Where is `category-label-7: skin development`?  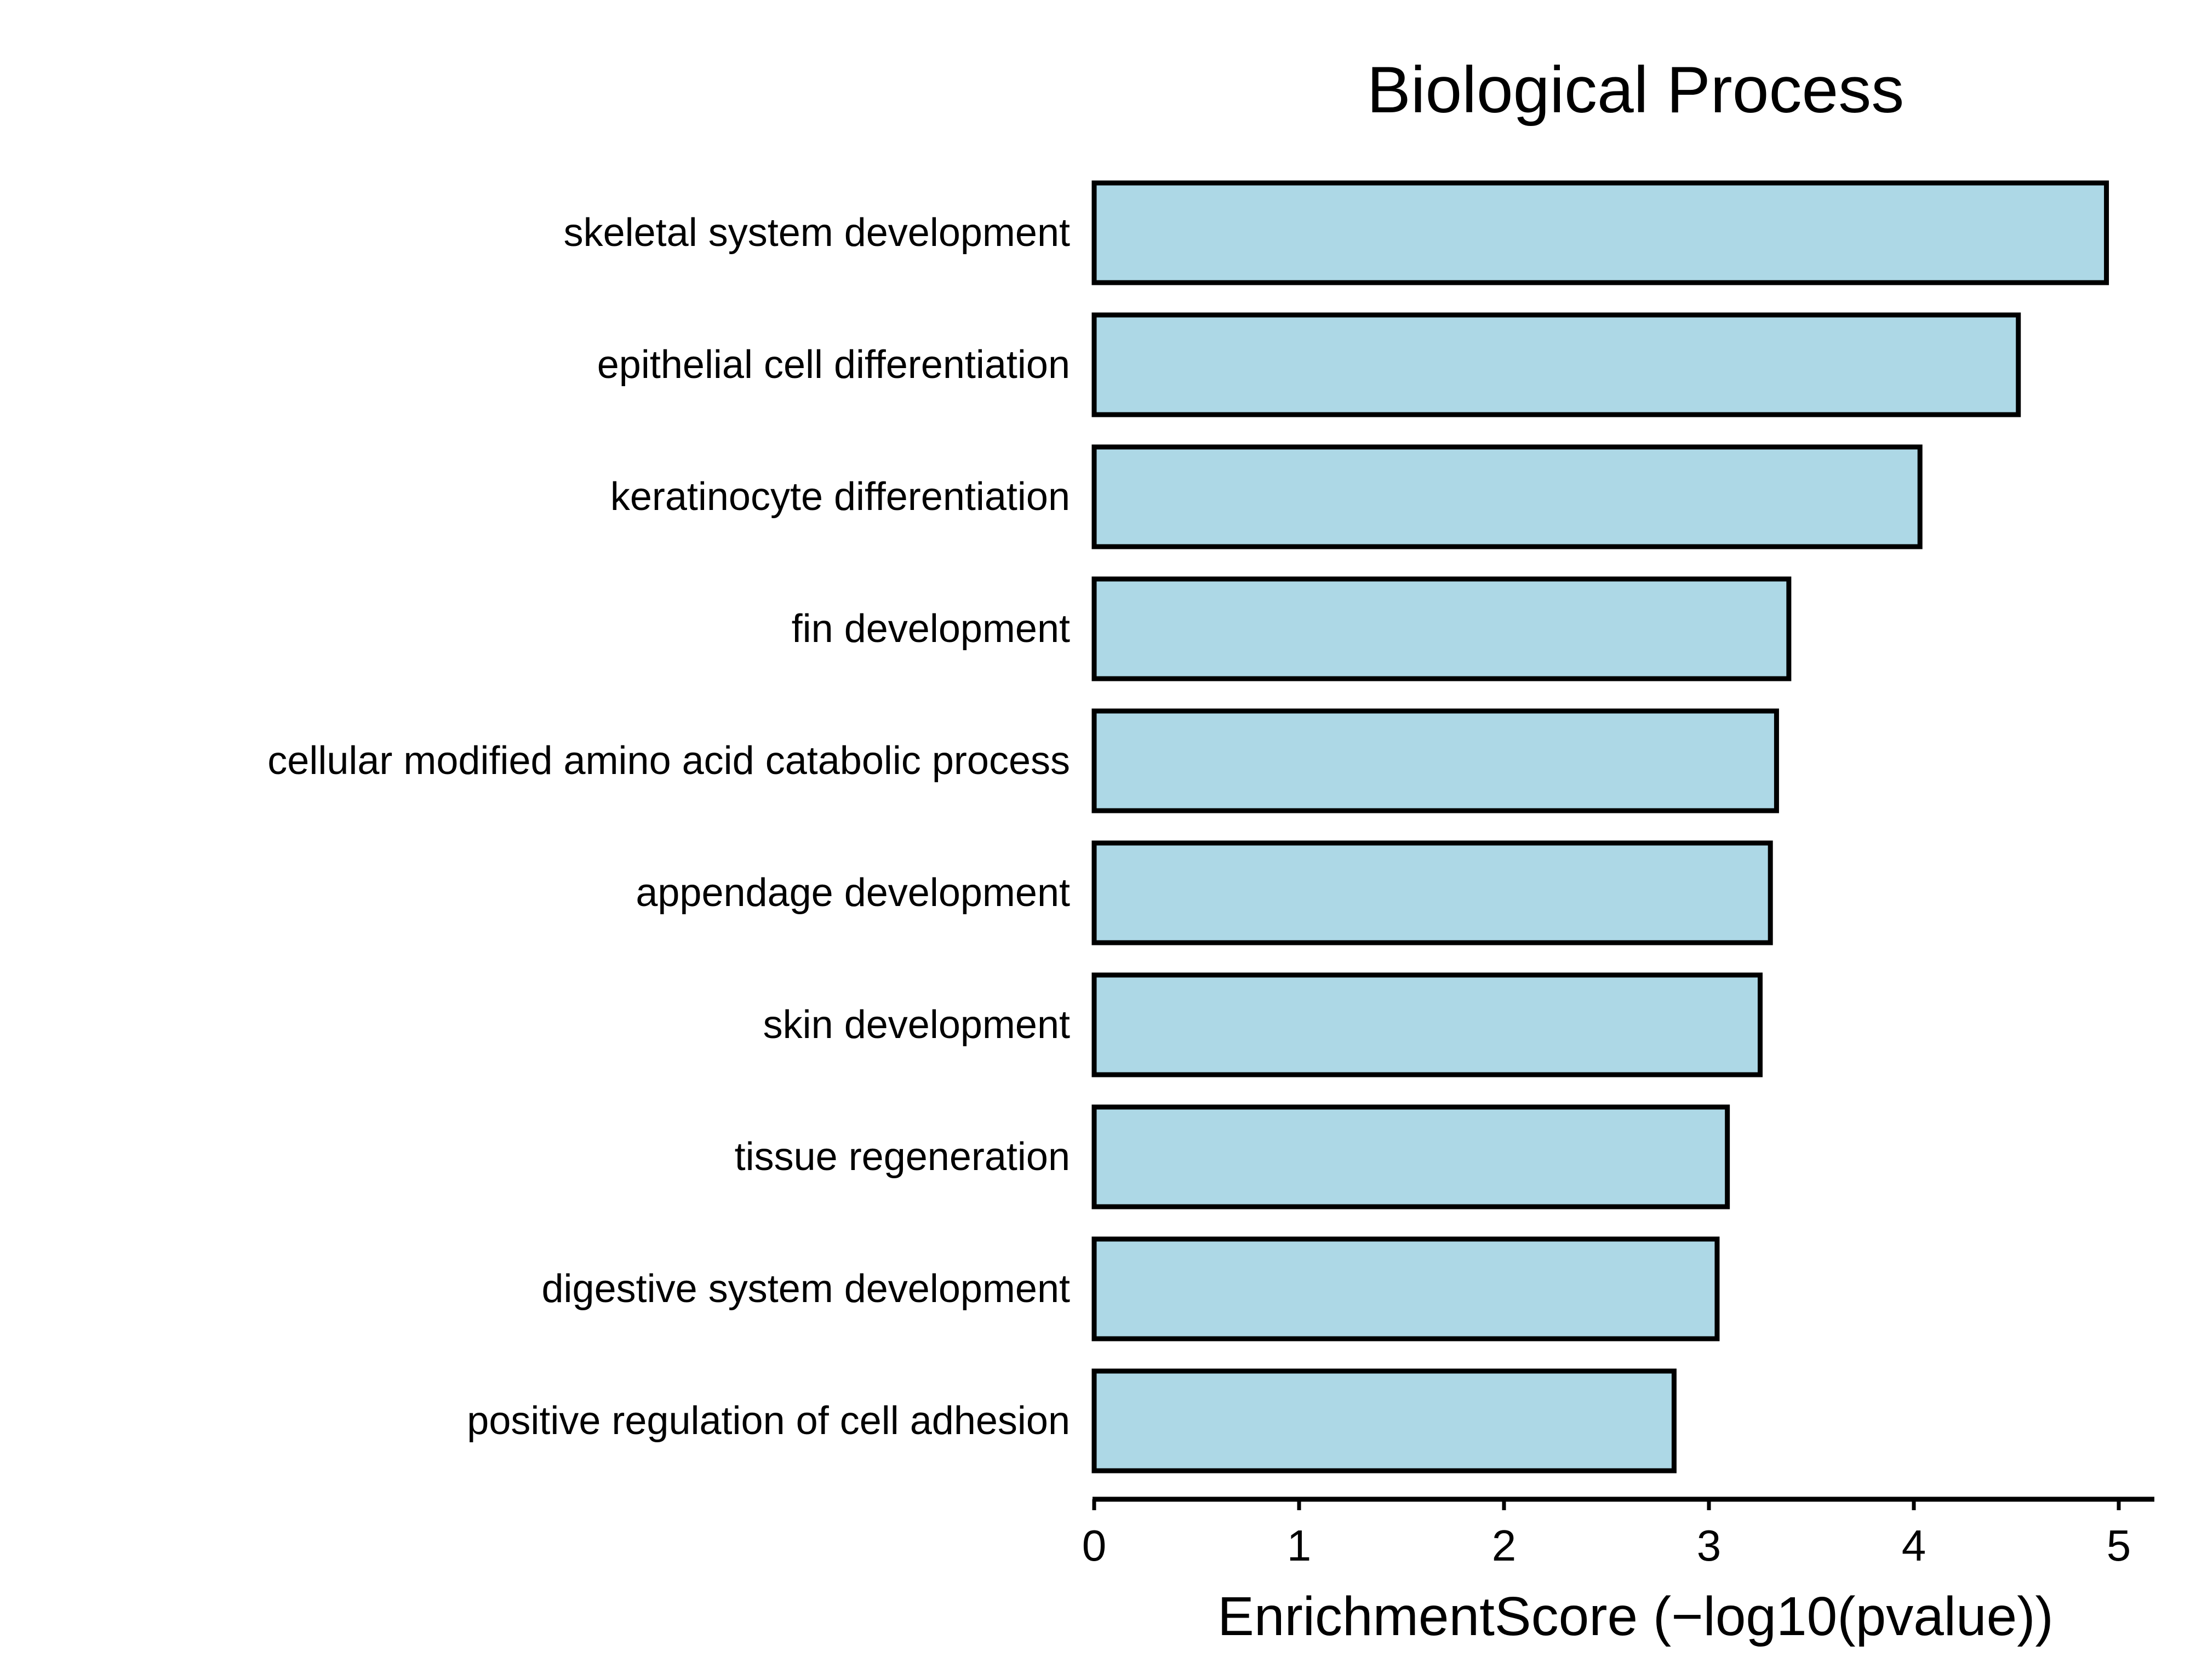 category-label-7: skin development is located at coordinates (916, 1025).